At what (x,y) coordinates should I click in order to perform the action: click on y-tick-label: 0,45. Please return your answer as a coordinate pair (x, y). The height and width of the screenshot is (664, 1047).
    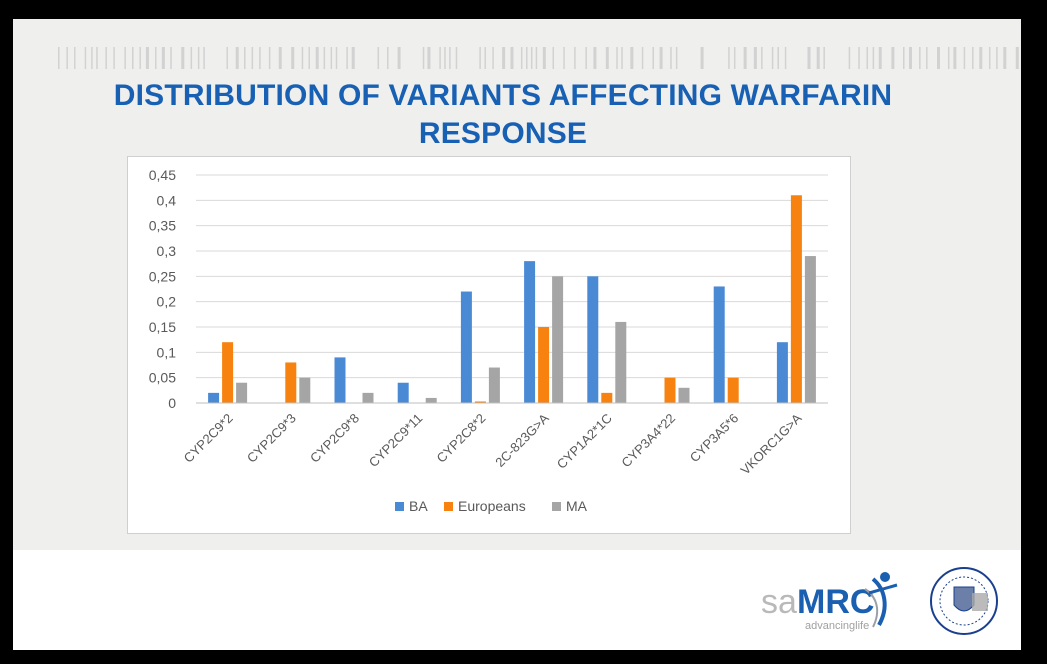
    Looking at the image, I should click on (162, 175).